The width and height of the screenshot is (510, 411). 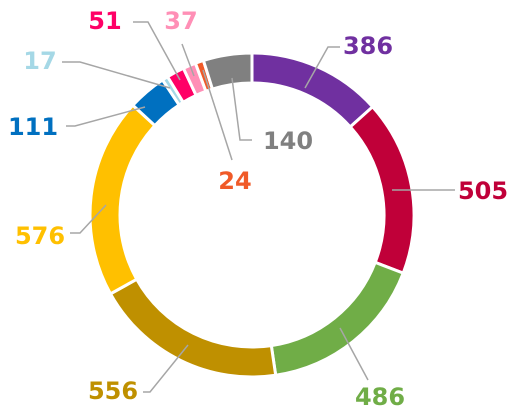 What do you see at coordinates (33, 127) in the screenshot?
I see `data-label: 111` at bounding box center [33, 127].